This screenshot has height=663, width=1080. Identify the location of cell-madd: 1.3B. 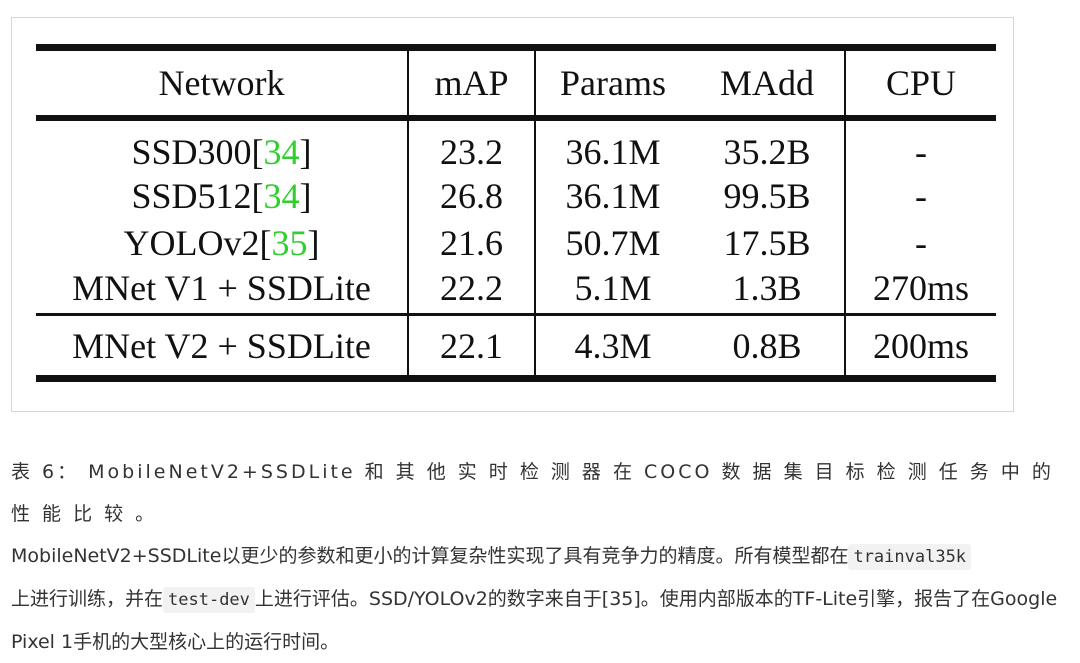
(768, 291).